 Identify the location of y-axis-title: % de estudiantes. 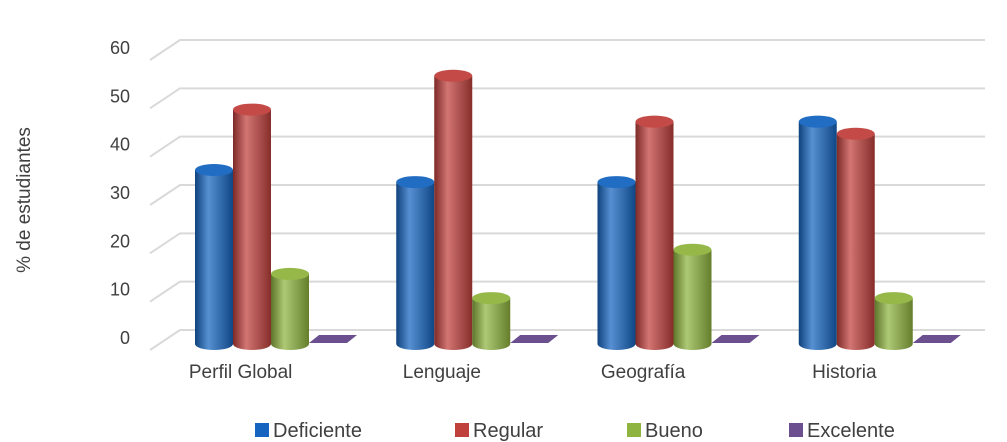
(24, 200).